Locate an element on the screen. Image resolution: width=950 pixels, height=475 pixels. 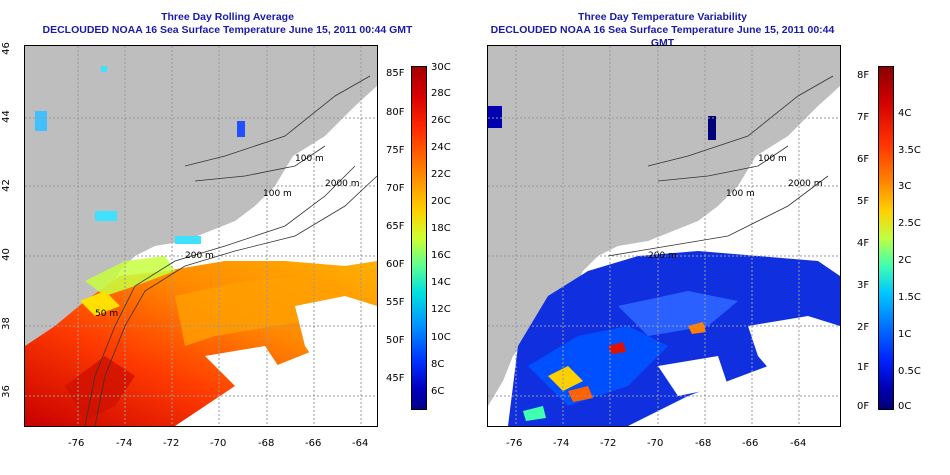
y-tick-label: 38 is located at coordinates (6, 323).